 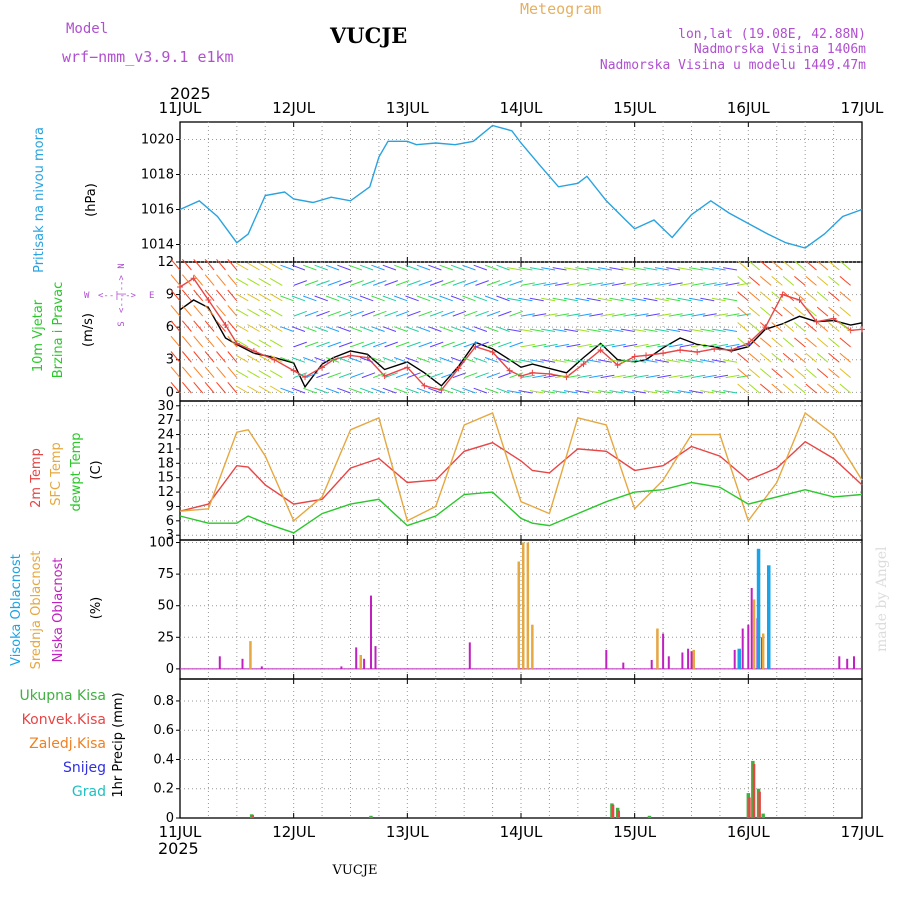 What do you see at coordinates (163, 759) in the screenshot?
I see `ytick-label-precip-2: 0.4` at bounding box center [163, 759].